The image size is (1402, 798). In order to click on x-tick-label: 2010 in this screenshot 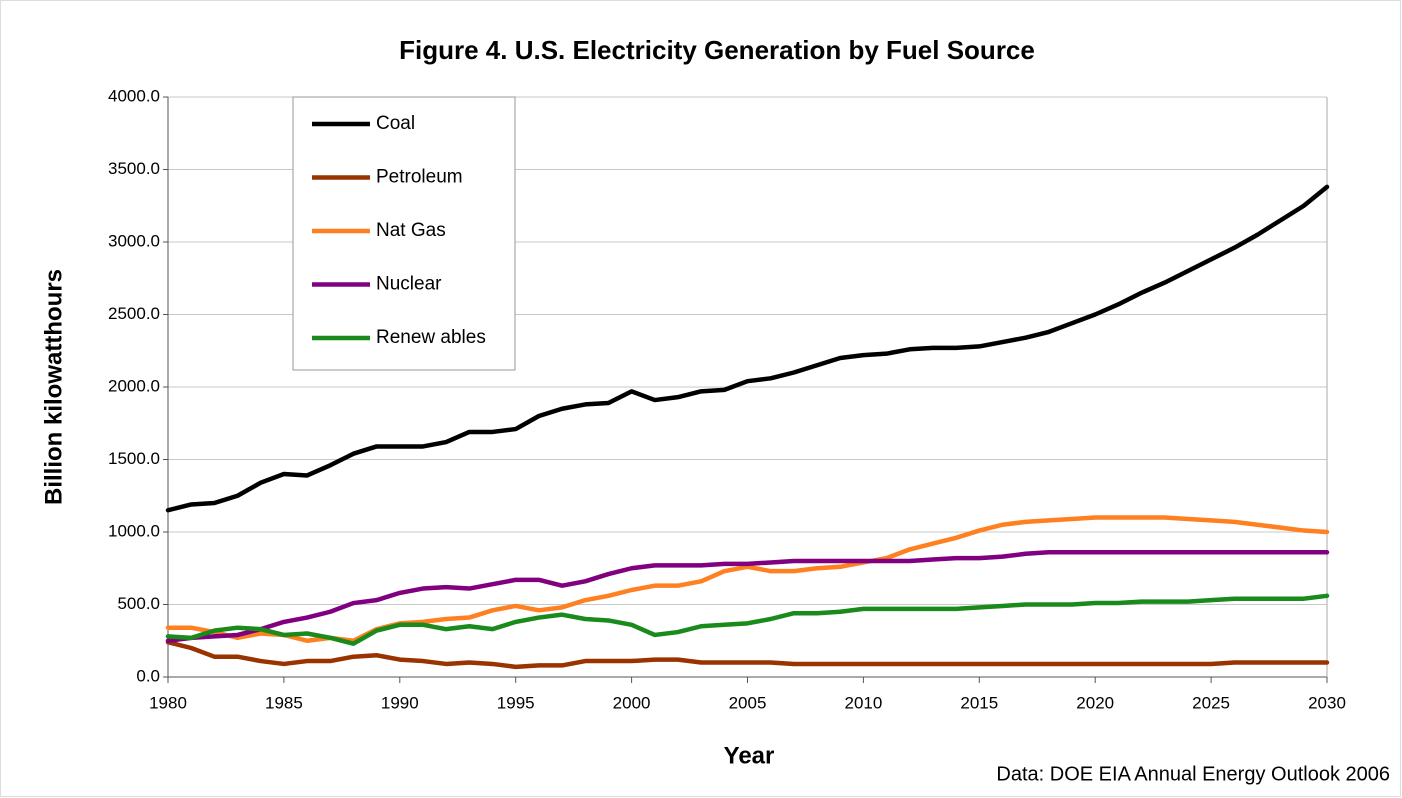, I will do `click(863, 702)`.